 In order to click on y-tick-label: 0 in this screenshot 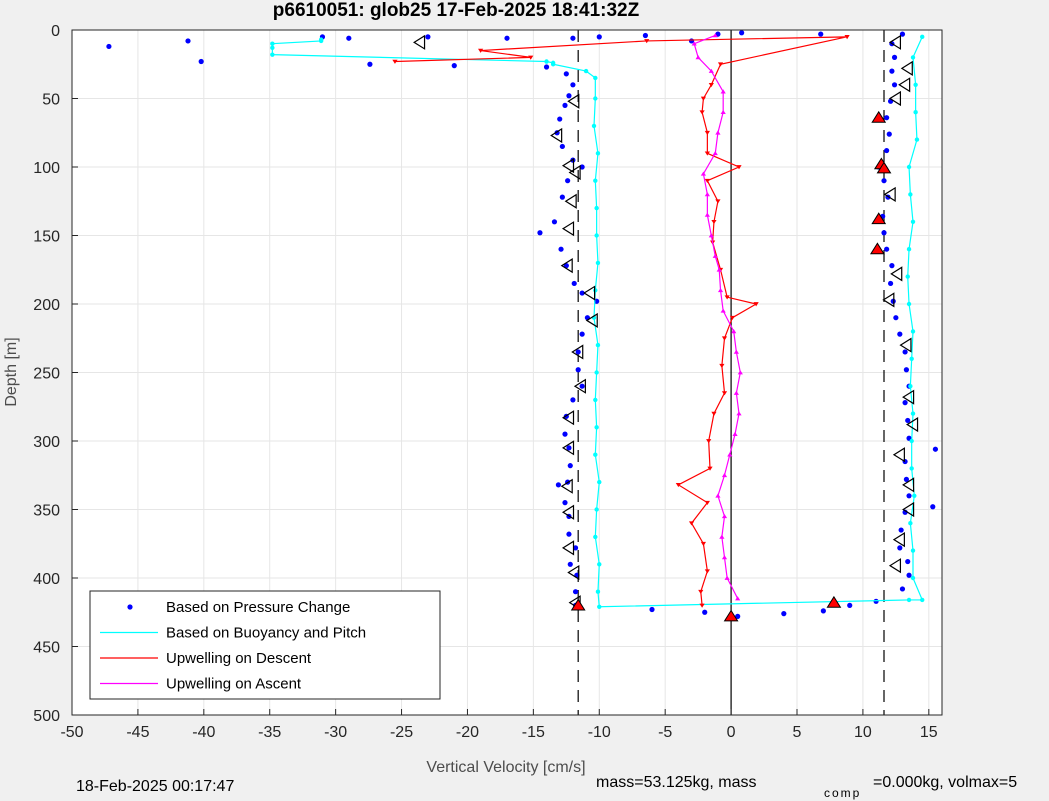, I will do `click(55, 31)`.